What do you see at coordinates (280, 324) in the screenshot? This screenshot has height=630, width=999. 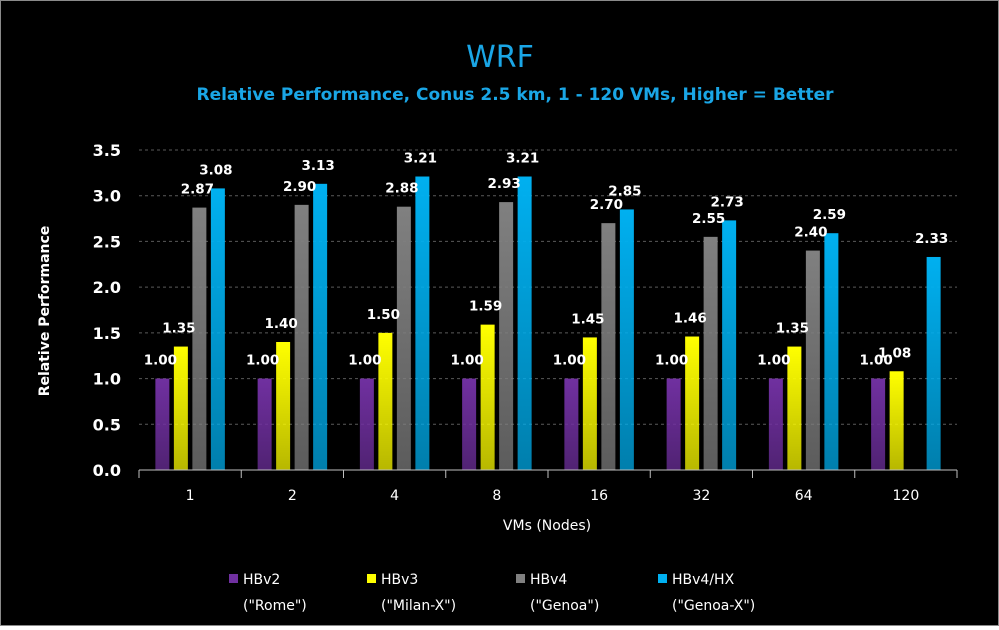 I see `data-label: 1.40` at bounding box center [280, 324].